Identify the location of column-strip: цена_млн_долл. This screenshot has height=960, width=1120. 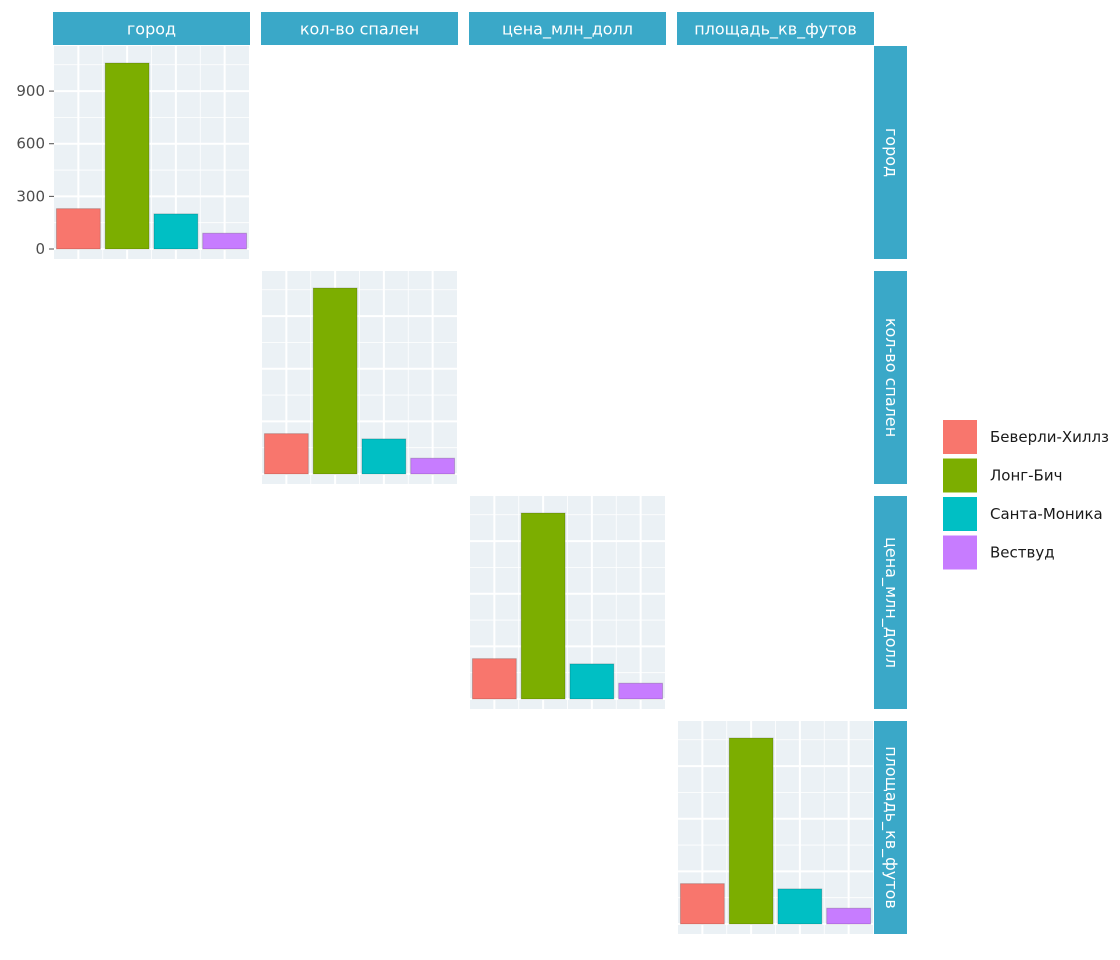
(567, 28).